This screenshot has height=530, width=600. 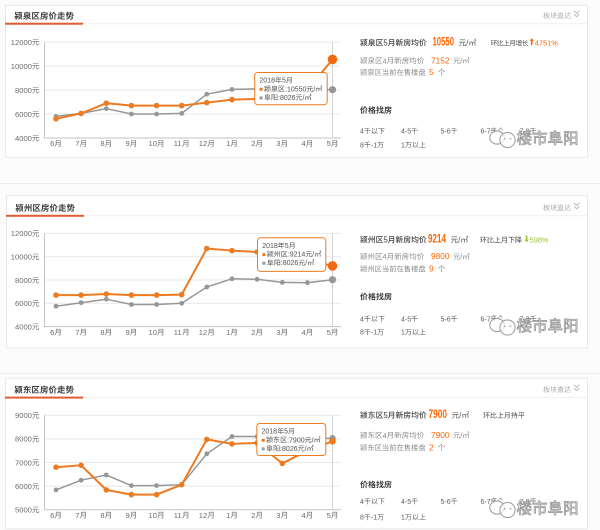 What do you see at coordinates (296, 89) in the screenshot?
I see `svg-text: :10550` at bounding box center [296, 89].